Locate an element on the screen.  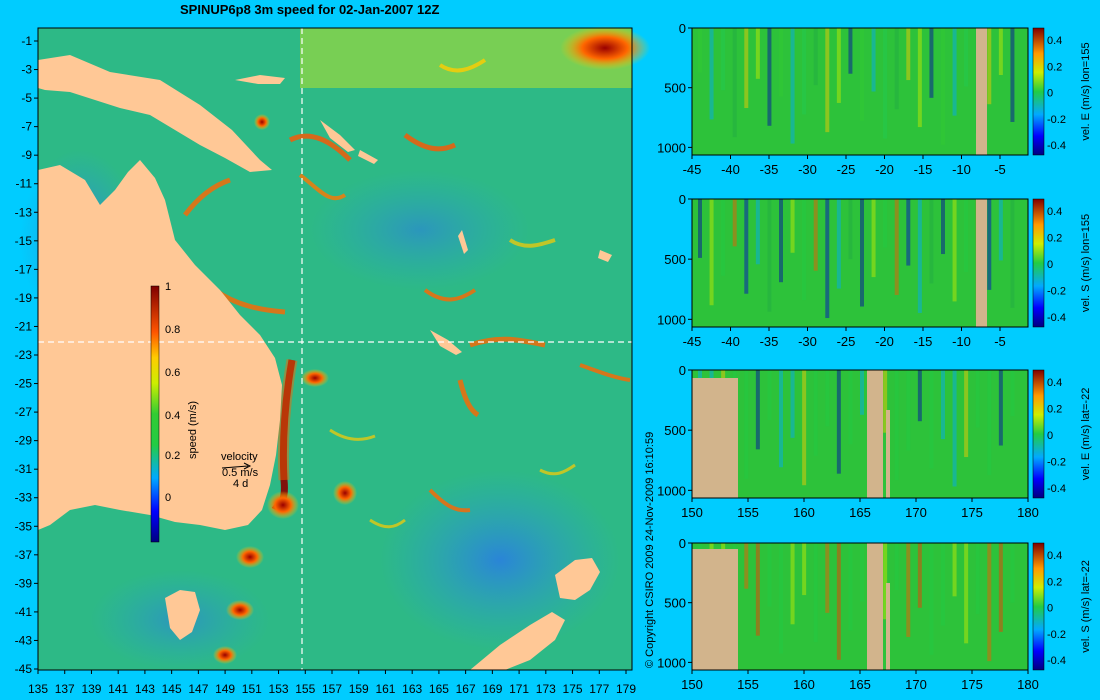
section-colorbar-label: vel. S (m/s) lat=-22 is located at coordinates (1086, 606).